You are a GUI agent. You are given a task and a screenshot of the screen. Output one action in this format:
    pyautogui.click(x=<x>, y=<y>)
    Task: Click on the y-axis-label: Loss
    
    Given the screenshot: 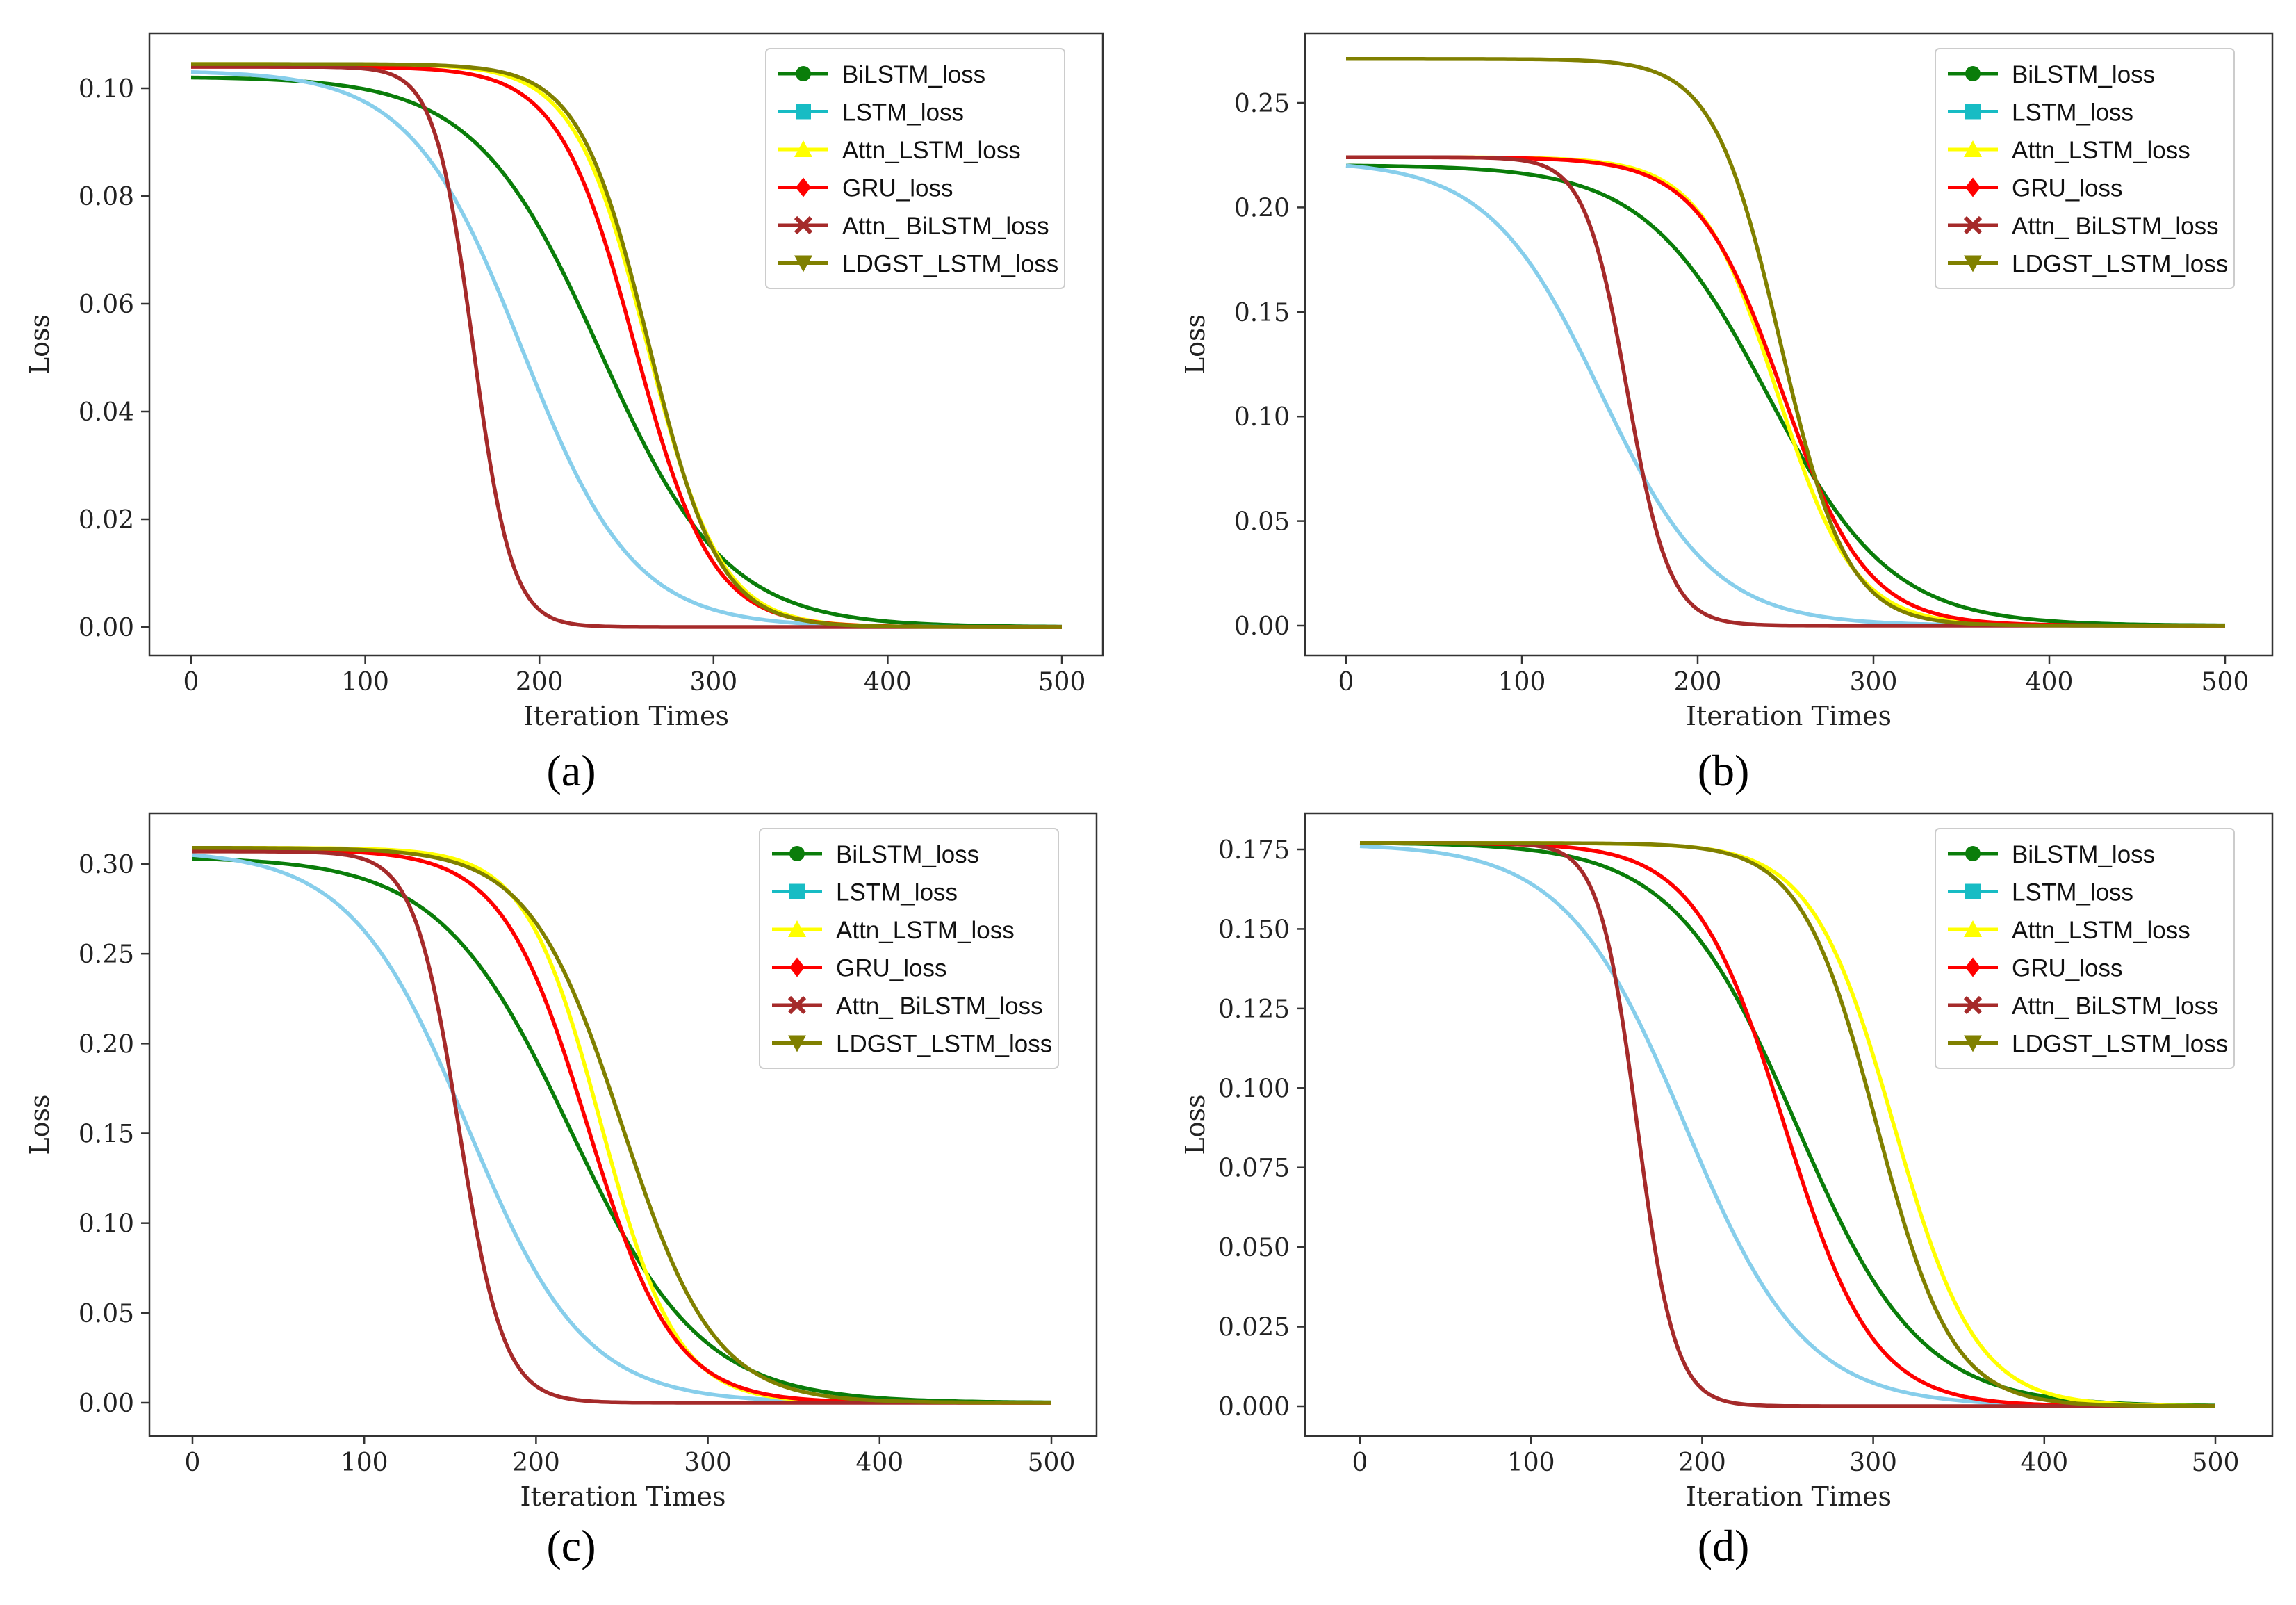 What is the action you would take?
    pyautogui.click(x=1195, y=1124)
    